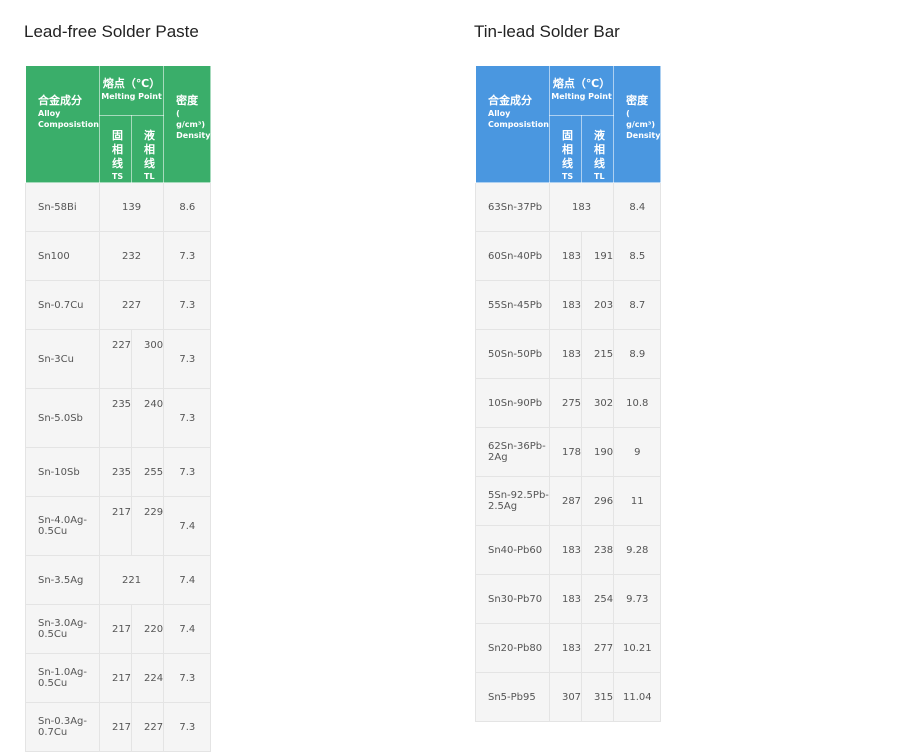 This screenshot has height=752, width=924. I want to click on table-row: Sn-58Bi 139 8.6, so click(118, 207).